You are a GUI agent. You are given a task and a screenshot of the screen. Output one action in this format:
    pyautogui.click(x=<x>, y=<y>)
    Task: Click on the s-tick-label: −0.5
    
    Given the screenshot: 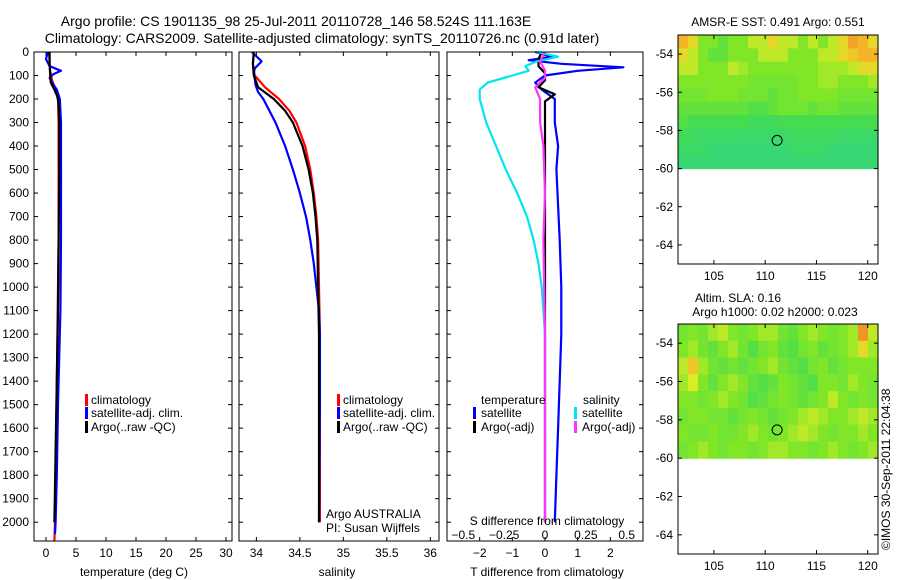 What is the action you would take?
    pyautogui.click(x=463, y=535)
    